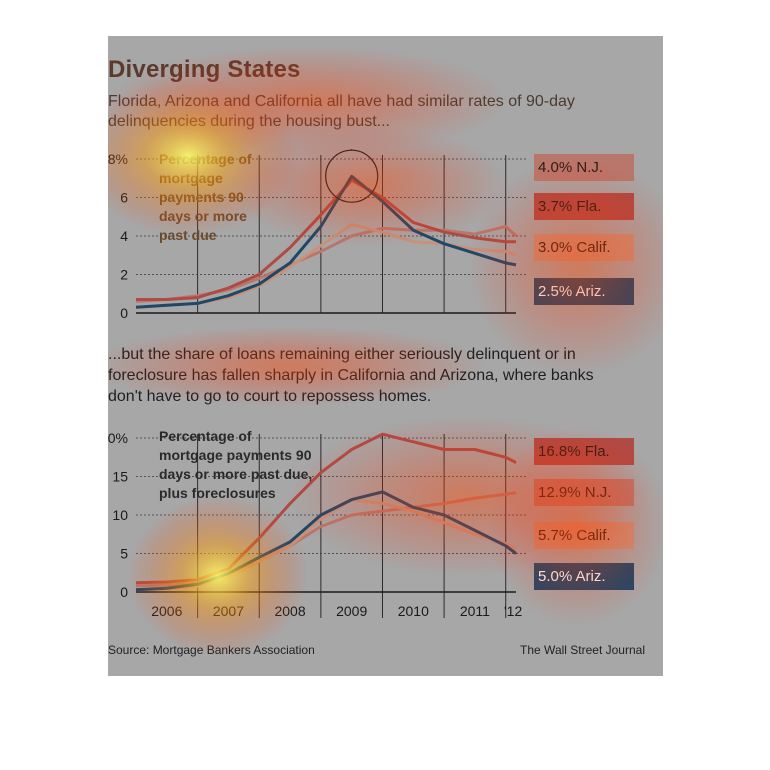 The width and height of the screenshot is (770, 770). Describe the element at coordinates (351, 611) in the screenshot. I see `x-tick-label: 2009` at that location.